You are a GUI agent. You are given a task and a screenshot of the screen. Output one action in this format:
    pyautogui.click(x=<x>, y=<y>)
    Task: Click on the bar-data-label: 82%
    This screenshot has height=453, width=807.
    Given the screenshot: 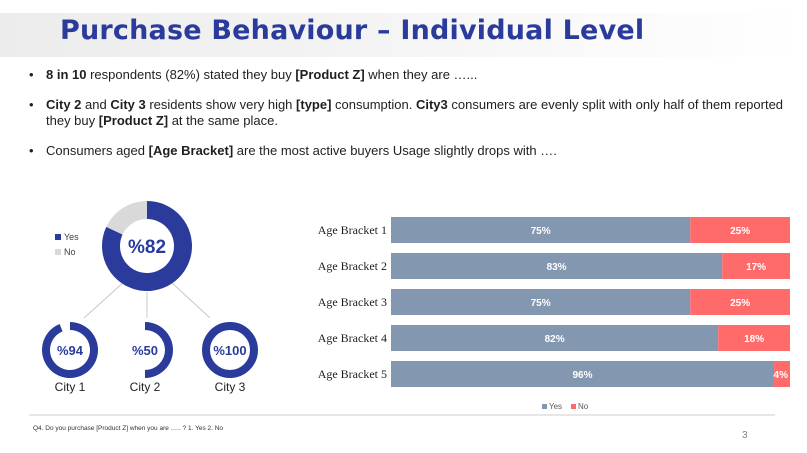 What is the action you would take?
    pyautogui.click(x=555, y=339)
    